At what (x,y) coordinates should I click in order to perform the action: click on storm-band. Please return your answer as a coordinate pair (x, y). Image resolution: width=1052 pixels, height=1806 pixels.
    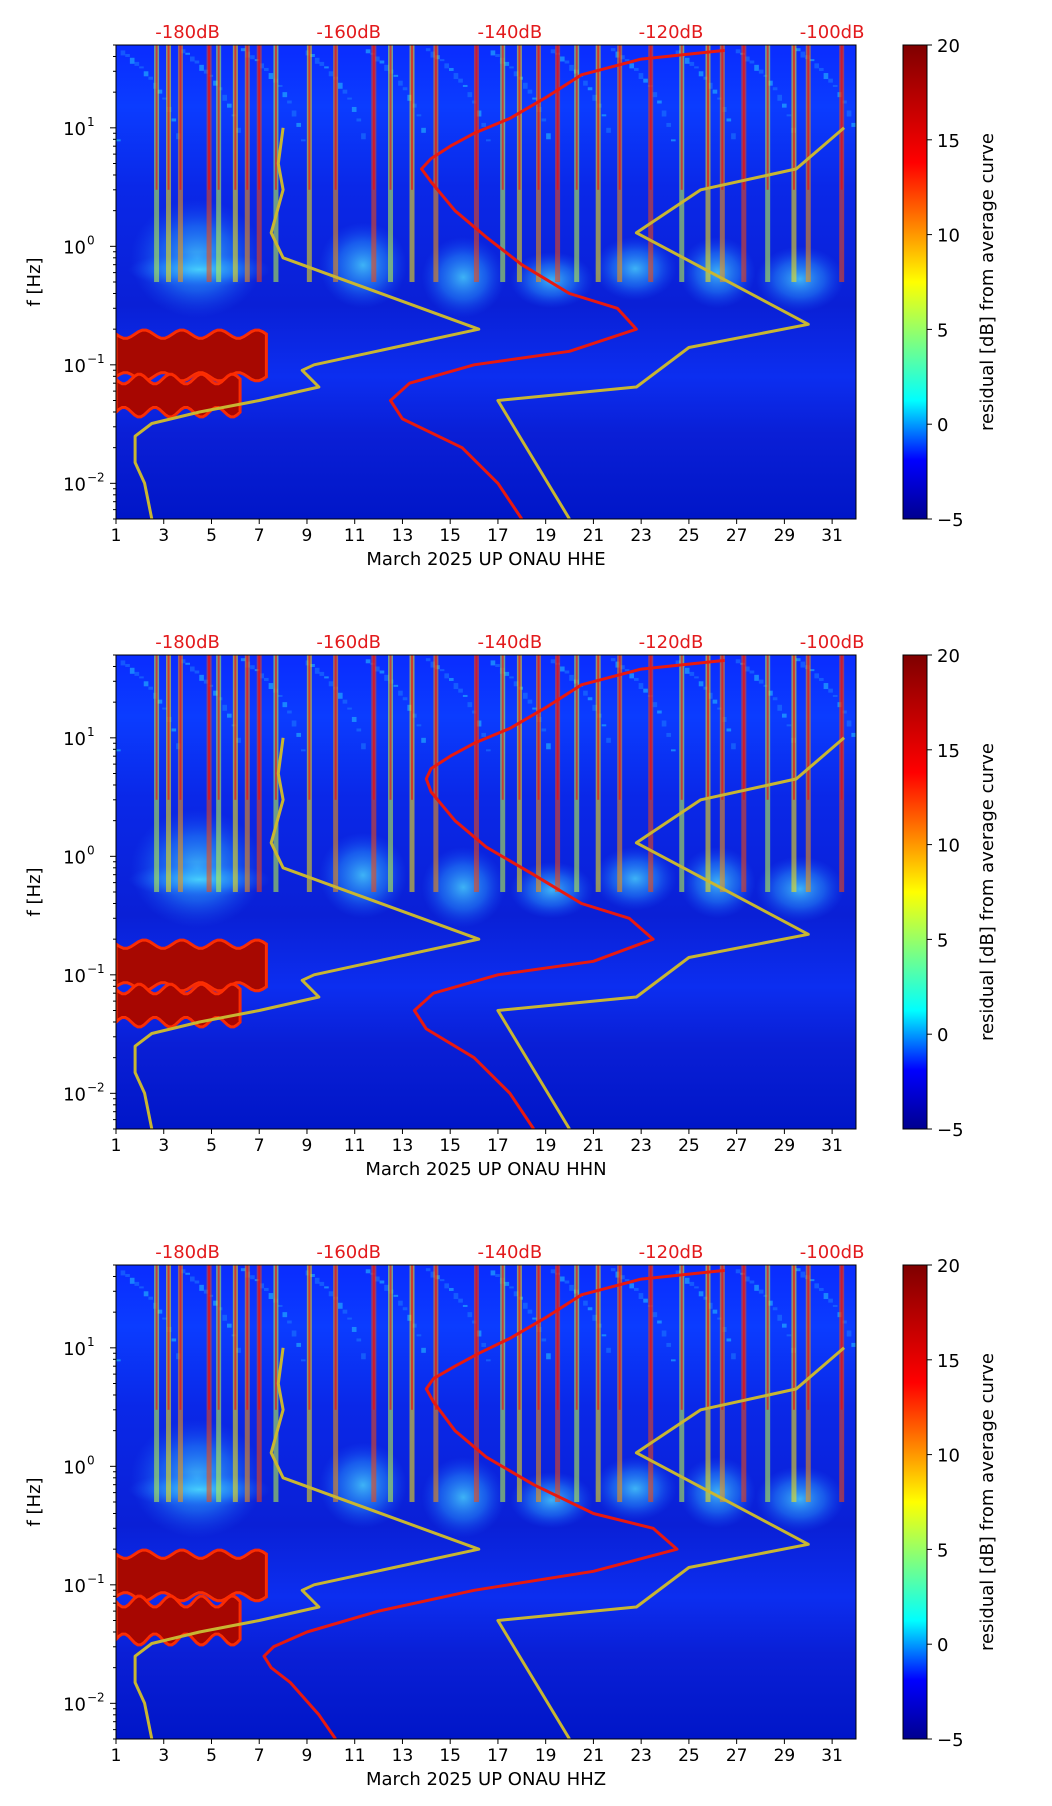
    Looking at the image, I should click on (192, 1575).